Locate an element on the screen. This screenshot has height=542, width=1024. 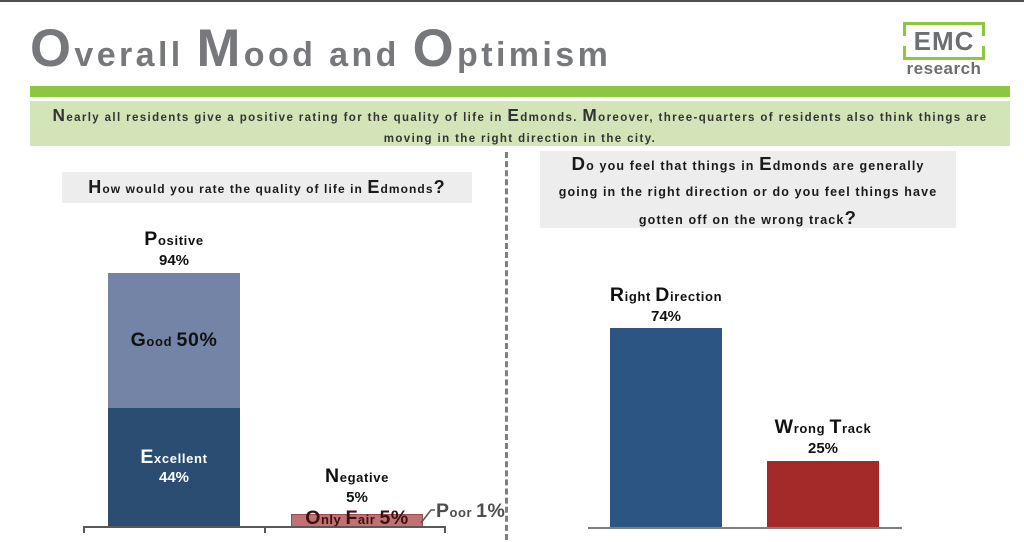
right-chart-x-axis is located at coordinates (745, 528).